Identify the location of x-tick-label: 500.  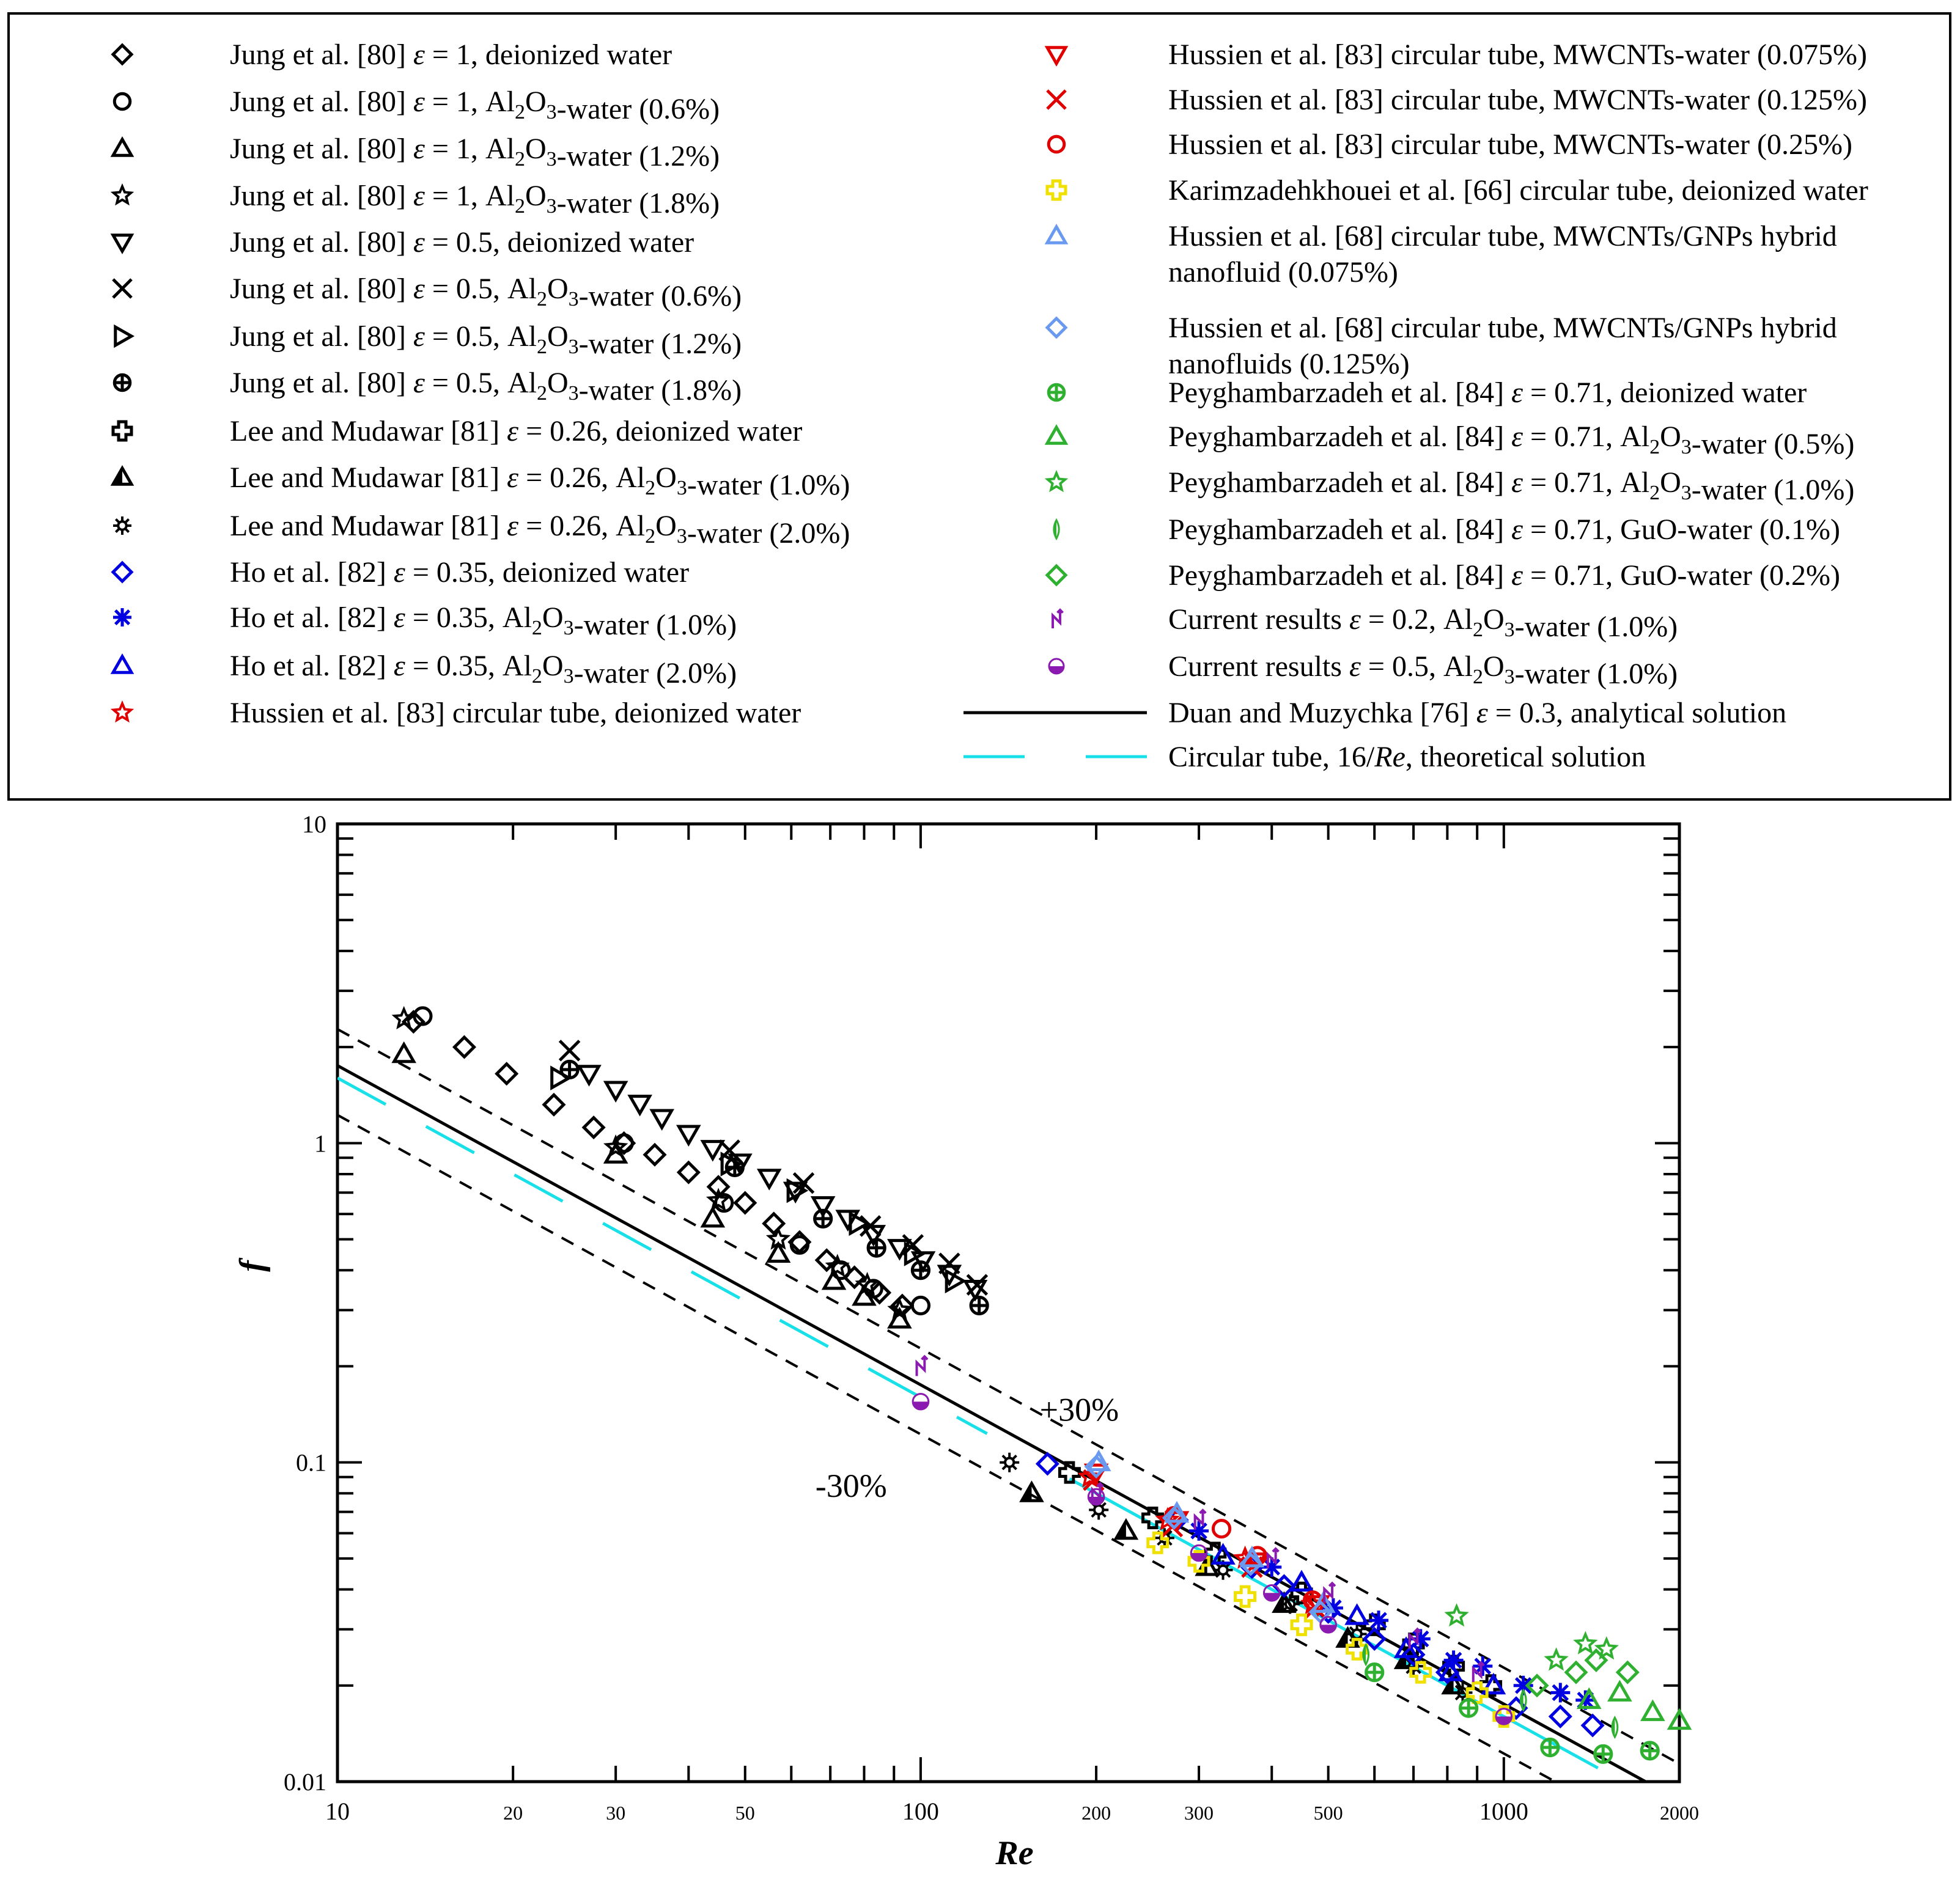
(1328, 1813).